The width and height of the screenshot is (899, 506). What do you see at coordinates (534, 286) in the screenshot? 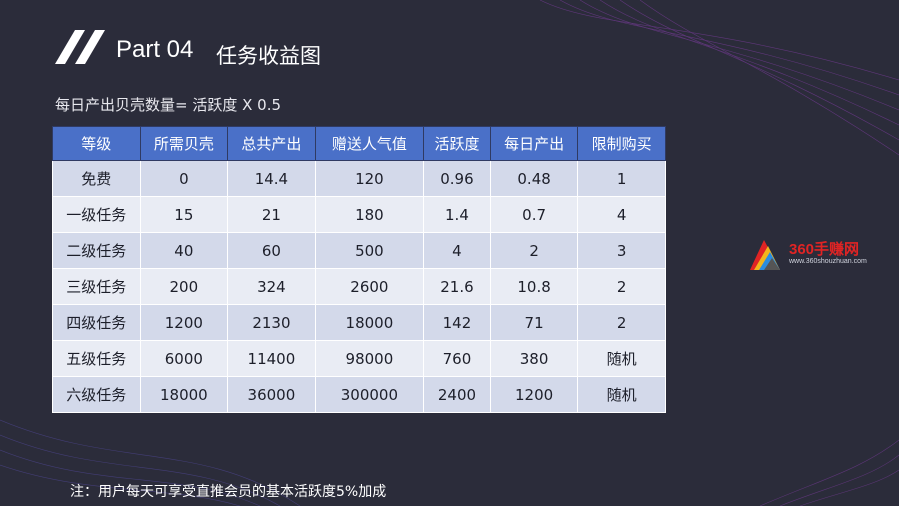
I see `table-cell: 10.8` at bounding box center [534, 286].